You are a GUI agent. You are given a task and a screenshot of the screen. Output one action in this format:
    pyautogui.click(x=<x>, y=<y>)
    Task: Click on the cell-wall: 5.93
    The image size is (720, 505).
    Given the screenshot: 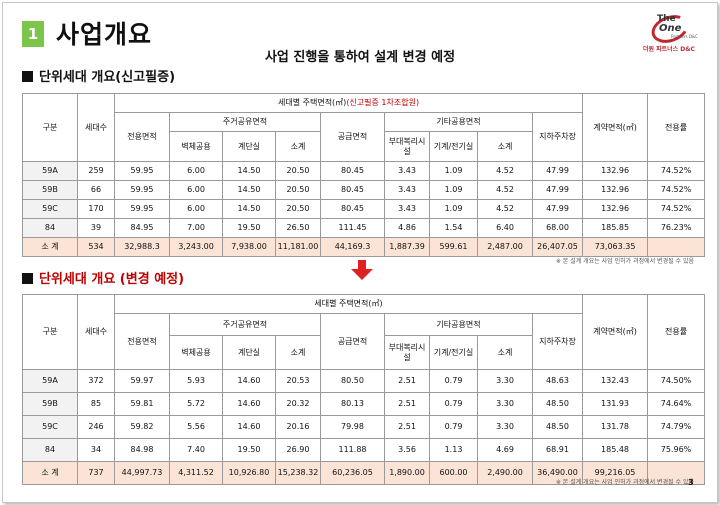 What is the action you would take?
    pyautogui.click(x=196, y=381)
    